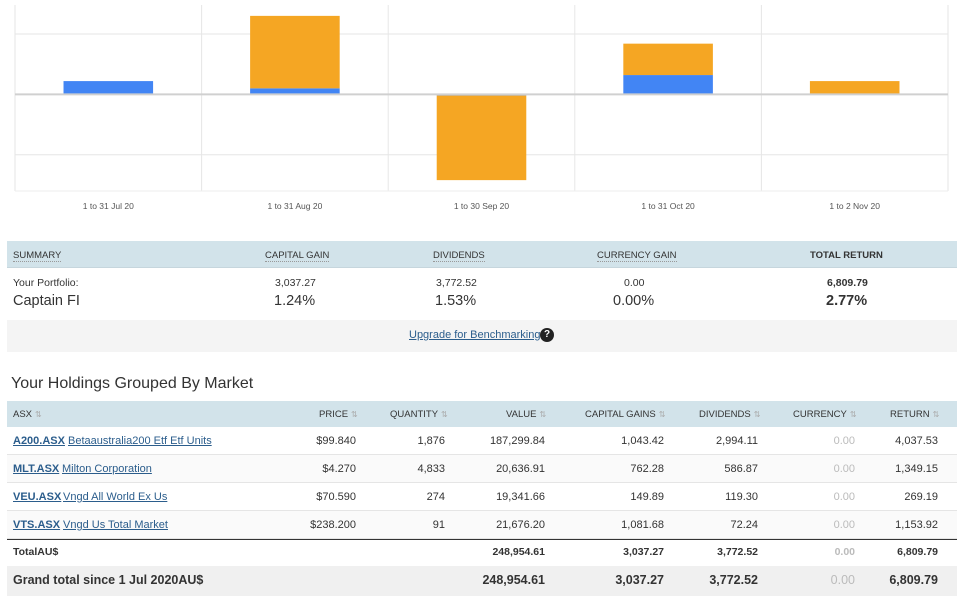 This screenshot has height=598, width=974. Describe the element at coordinates (36, 552) in the screenshot. I see `total-label: TotalAU$` at that location.